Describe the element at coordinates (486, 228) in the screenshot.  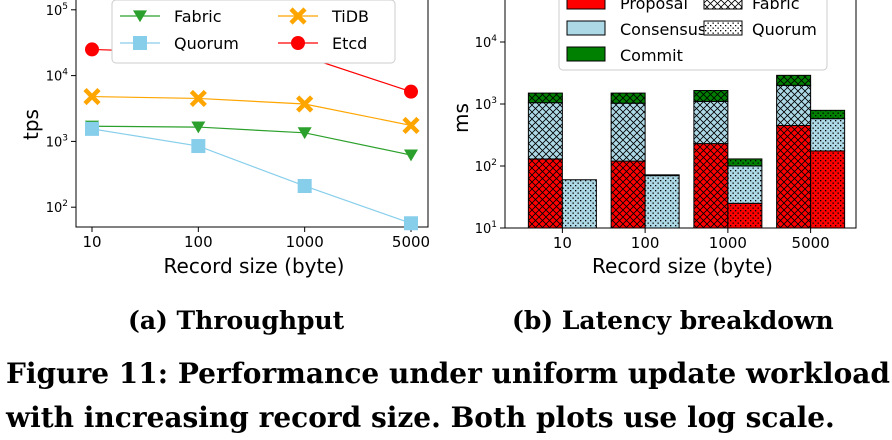
I see `y-tick-label: 10¹` at that location.